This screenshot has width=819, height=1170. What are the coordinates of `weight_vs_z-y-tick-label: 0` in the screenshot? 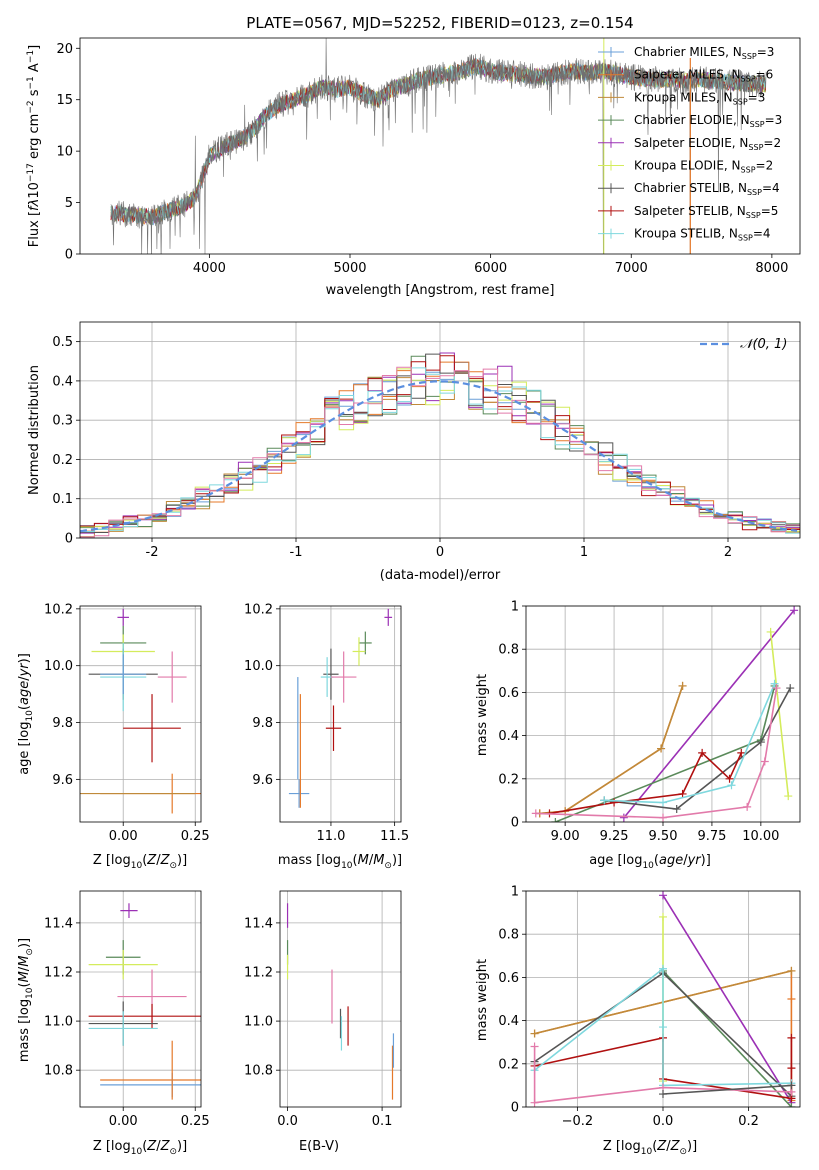 It's located at (515, 1108).